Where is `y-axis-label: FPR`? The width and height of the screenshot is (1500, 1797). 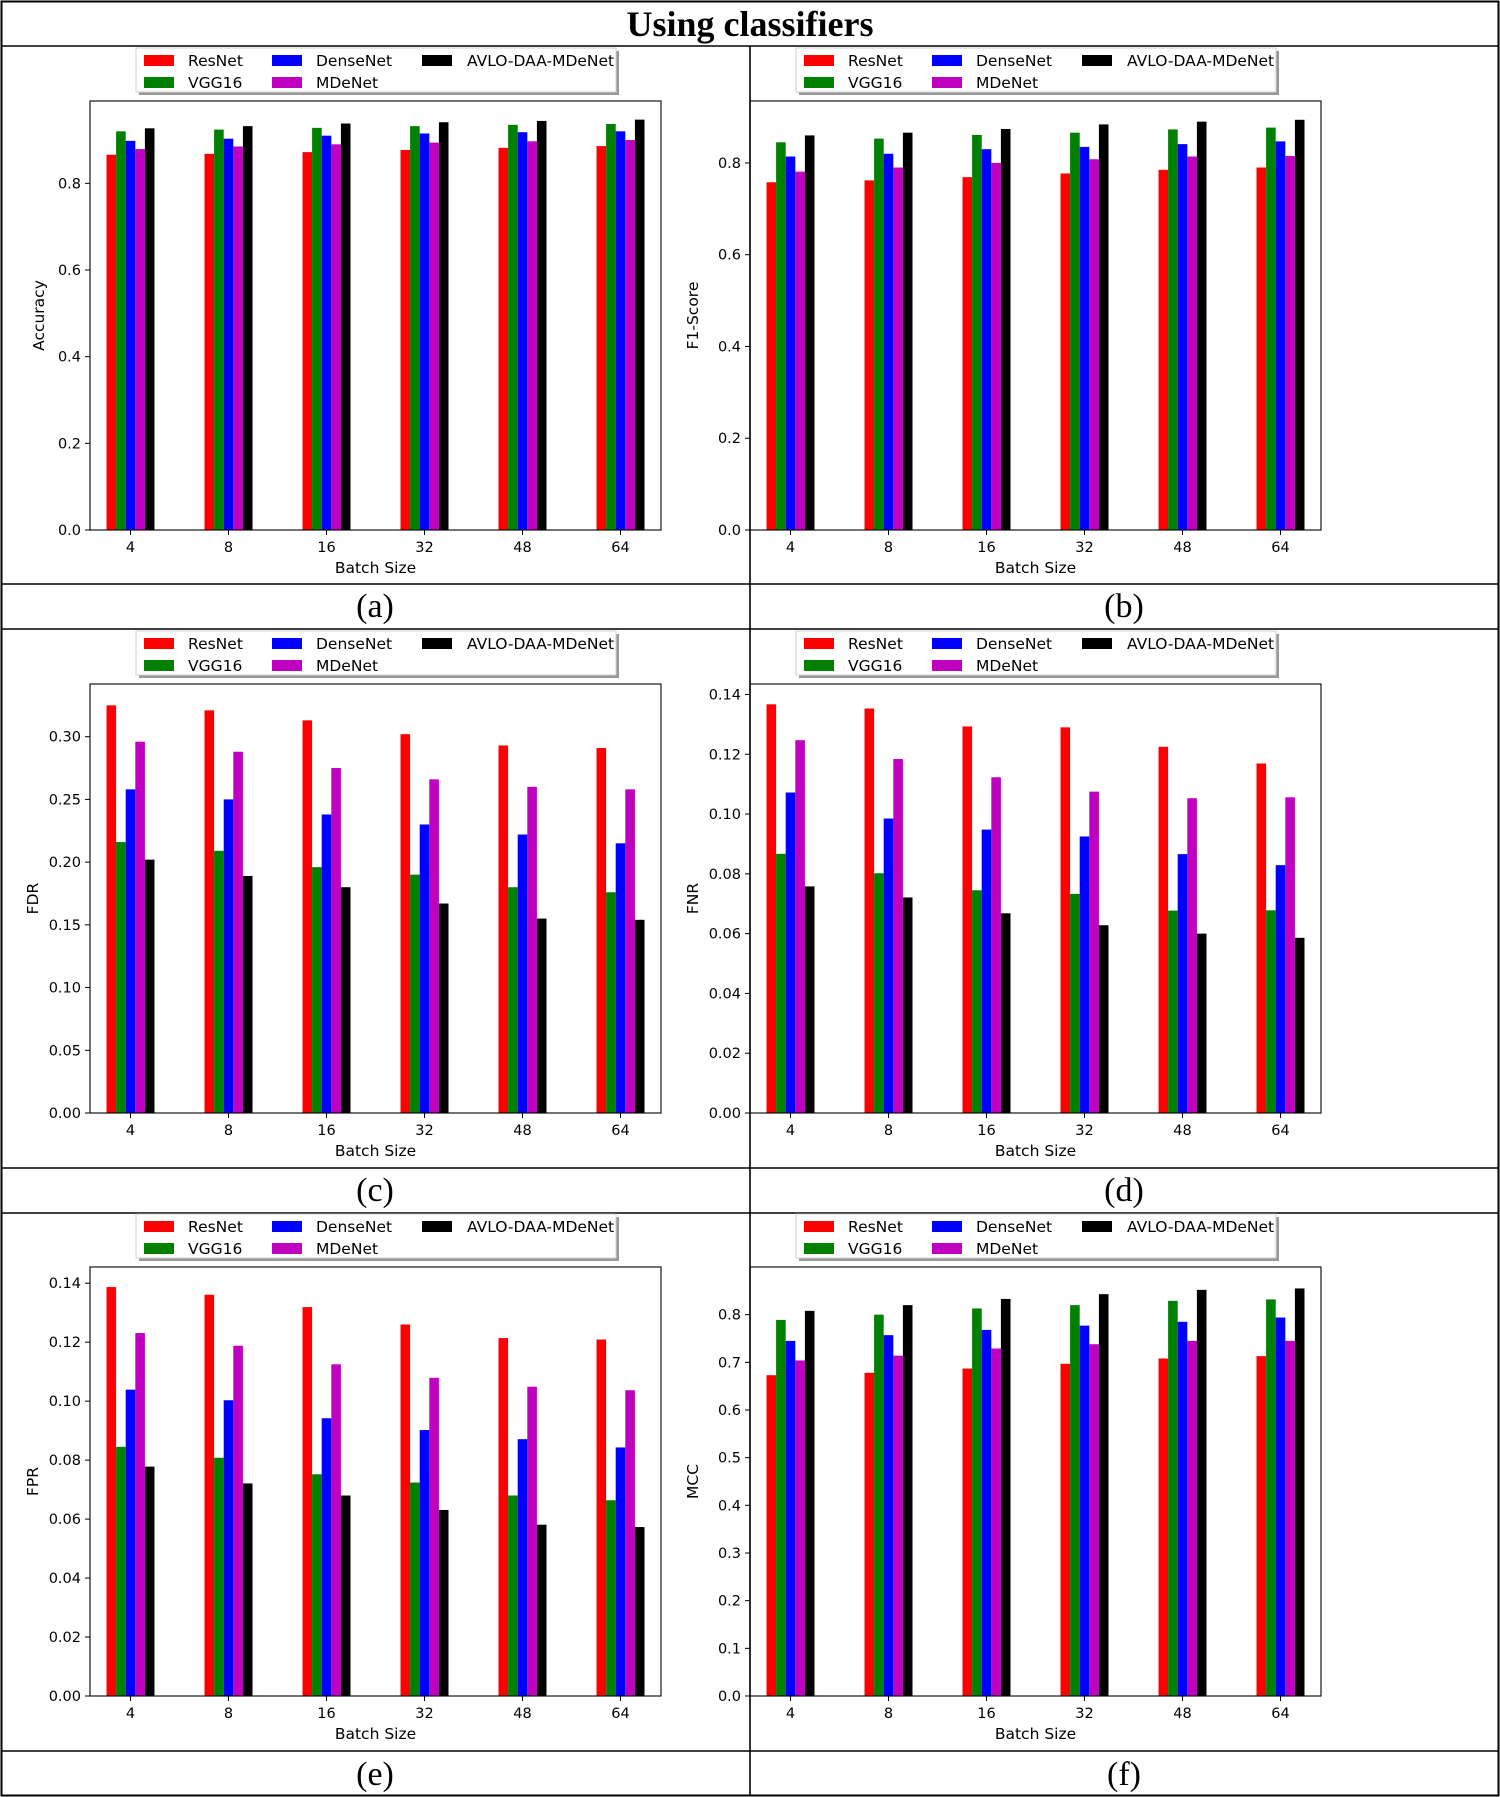
y-axis-label: FPR is located at coordinates (33, 1481).